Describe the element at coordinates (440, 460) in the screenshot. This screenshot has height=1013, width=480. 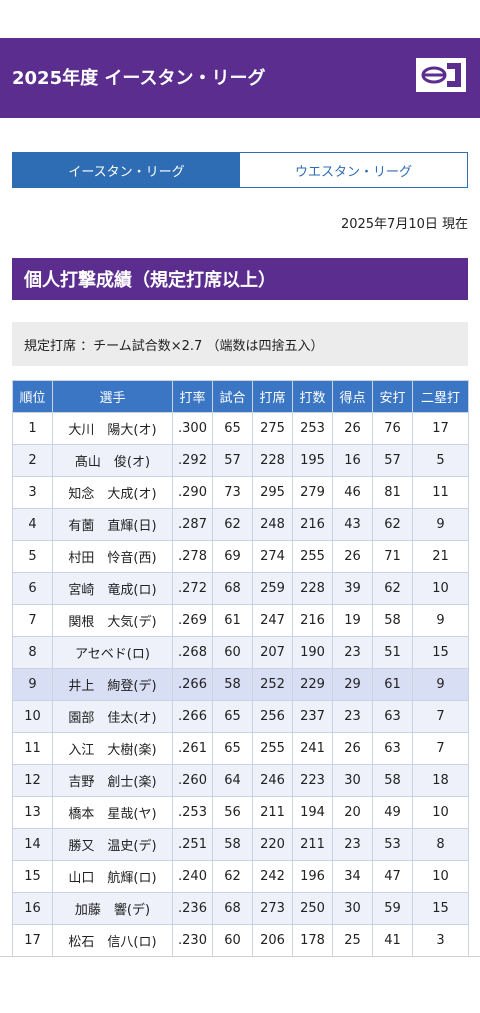
I see `cell-doubles: 5` at that location.